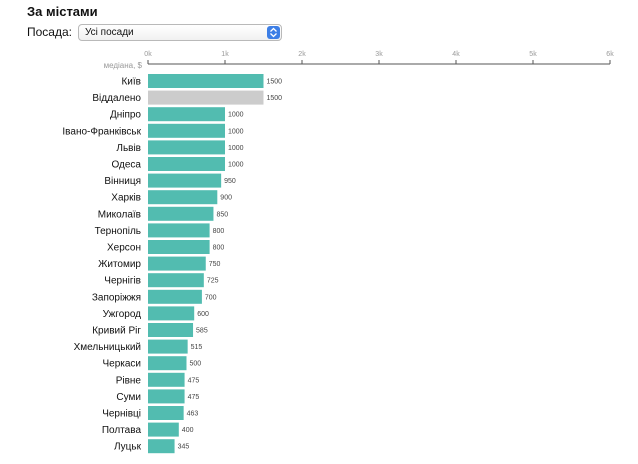 The height and width of the screenshot is (464, 638). What do you see at coordinates (122, 281) in the screenshot?
I see `category-label: Чернігів` at bounding box center [122, 281].